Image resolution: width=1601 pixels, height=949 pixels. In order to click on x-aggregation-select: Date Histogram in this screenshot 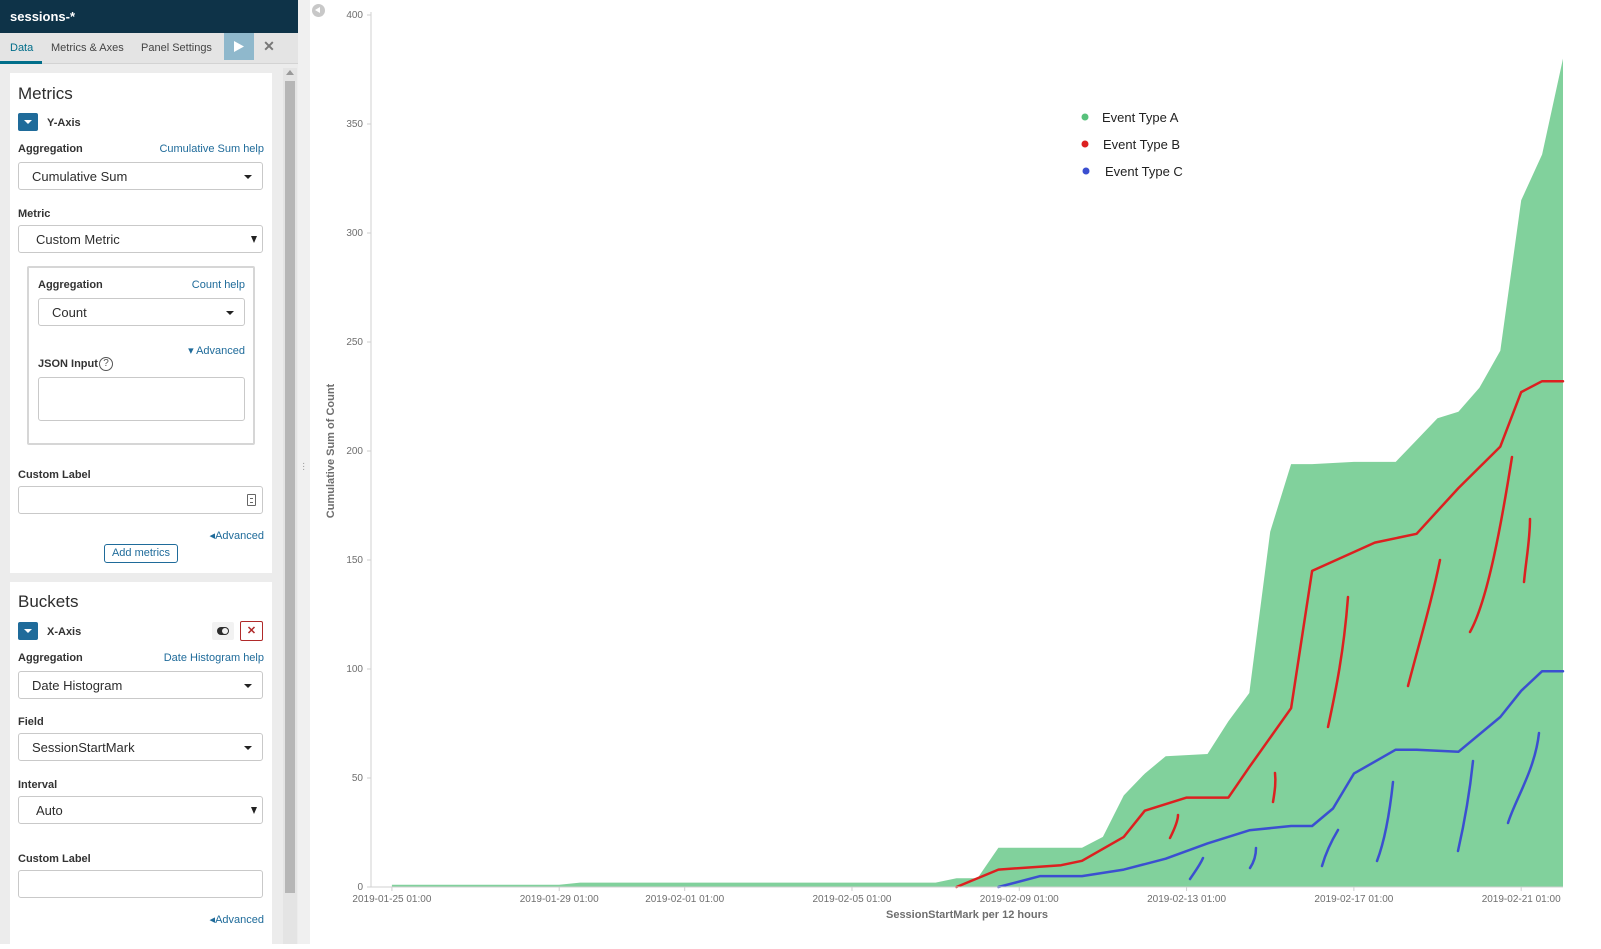, I will do `click(140, 685)`.